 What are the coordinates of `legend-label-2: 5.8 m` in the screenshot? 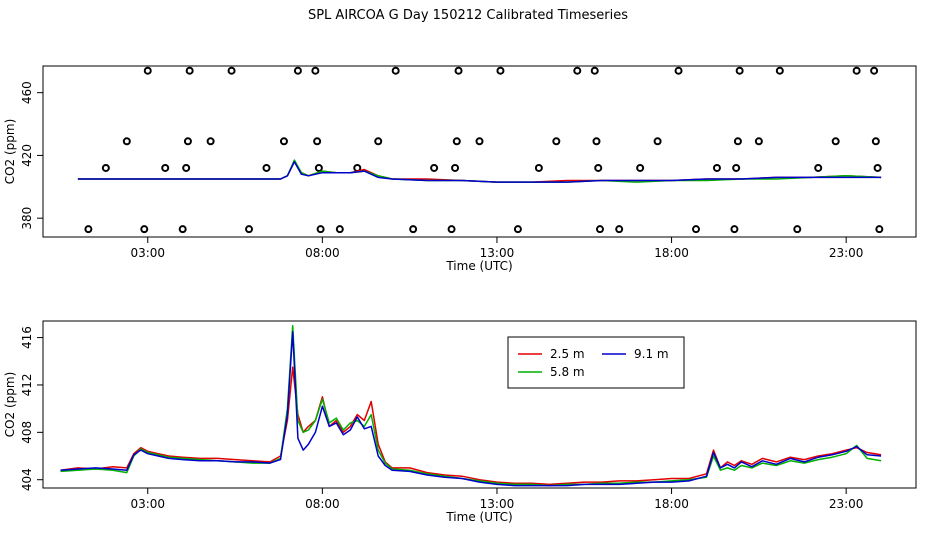 It's located at (567, 372).